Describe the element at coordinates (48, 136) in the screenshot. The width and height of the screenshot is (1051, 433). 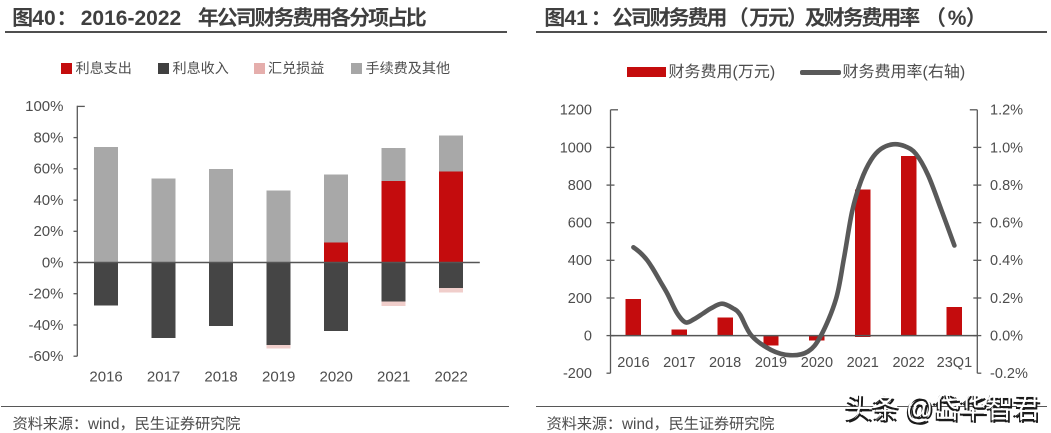
I see `svg-text: 80%` at that location.